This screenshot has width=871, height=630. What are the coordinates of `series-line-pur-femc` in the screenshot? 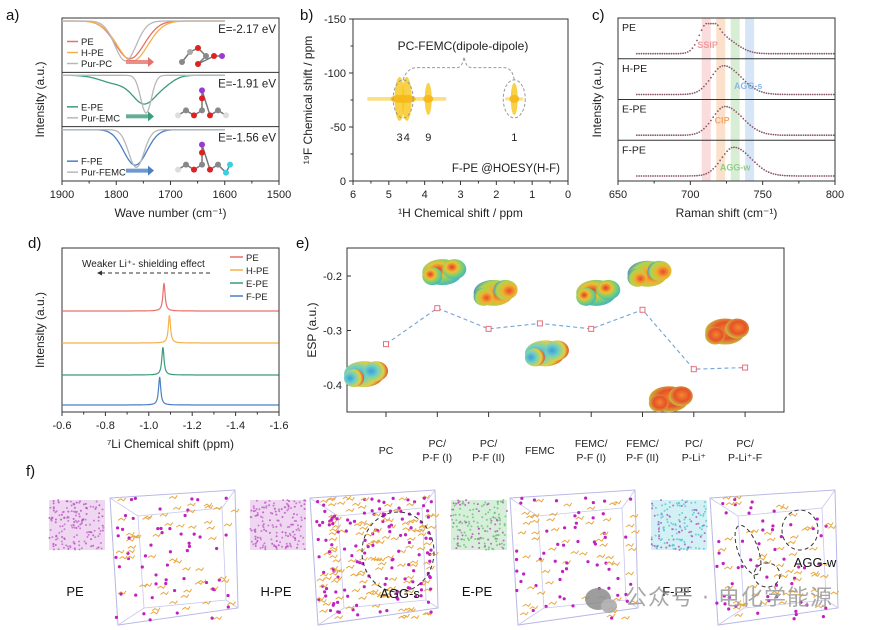 It's located at (143, 148).